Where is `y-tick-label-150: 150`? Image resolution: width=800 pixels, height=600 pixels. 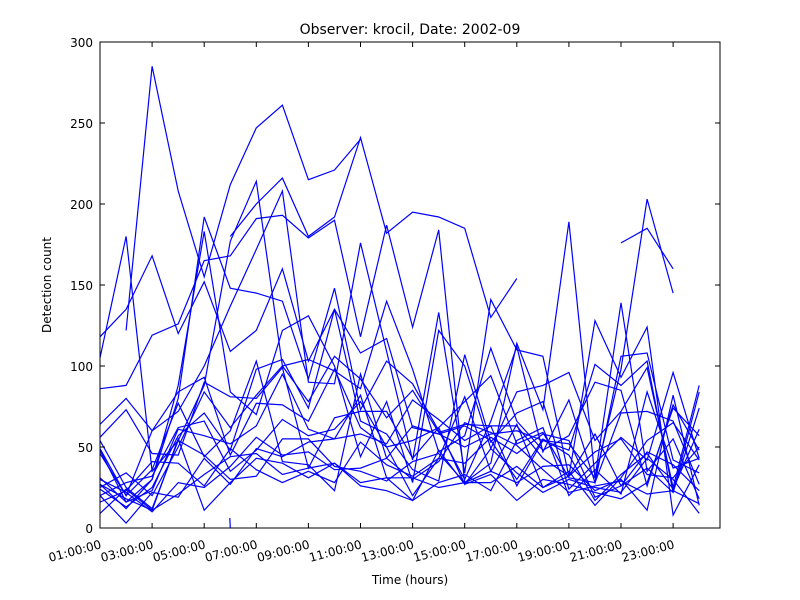
y-tick-label-150: 150 is located at coordinates (81, 286).